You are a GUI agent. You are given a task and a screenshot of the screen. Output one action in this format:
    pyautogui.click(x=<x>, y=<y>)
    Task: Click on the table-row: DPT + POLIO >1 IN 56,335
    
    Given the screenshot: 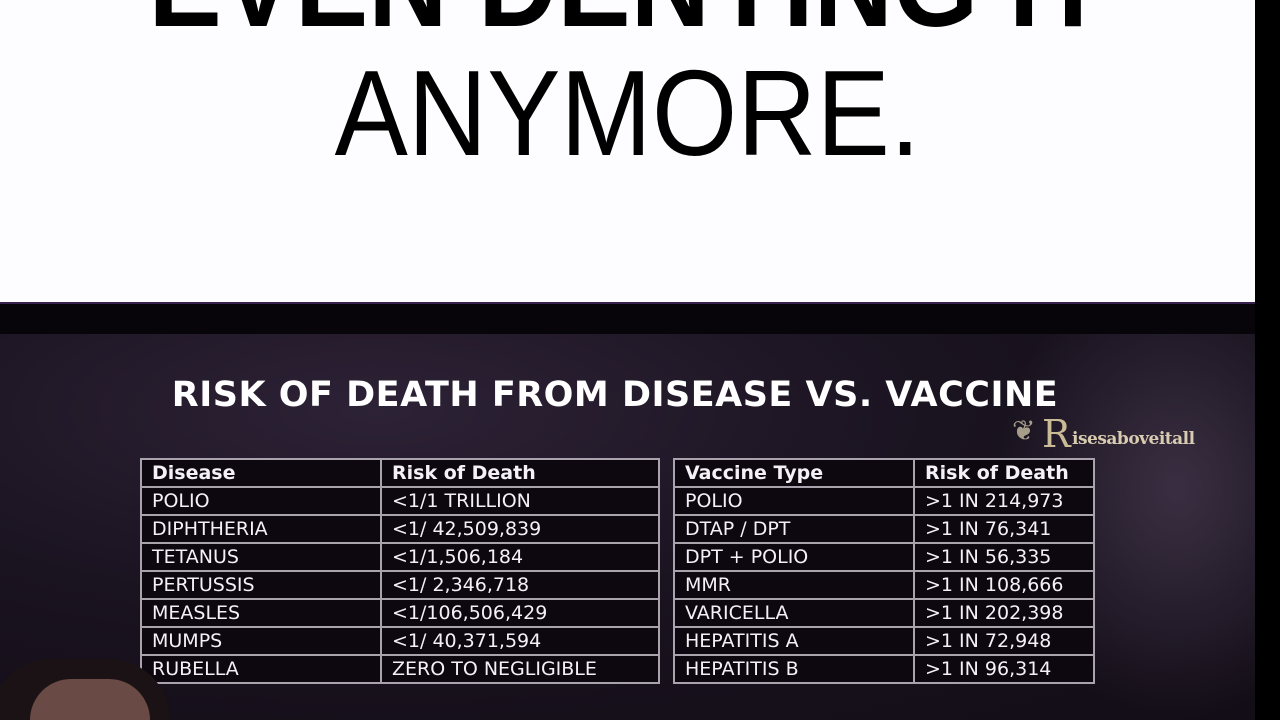 What is the action you would take?
    pyautogui.click(x=884, y=557)
    